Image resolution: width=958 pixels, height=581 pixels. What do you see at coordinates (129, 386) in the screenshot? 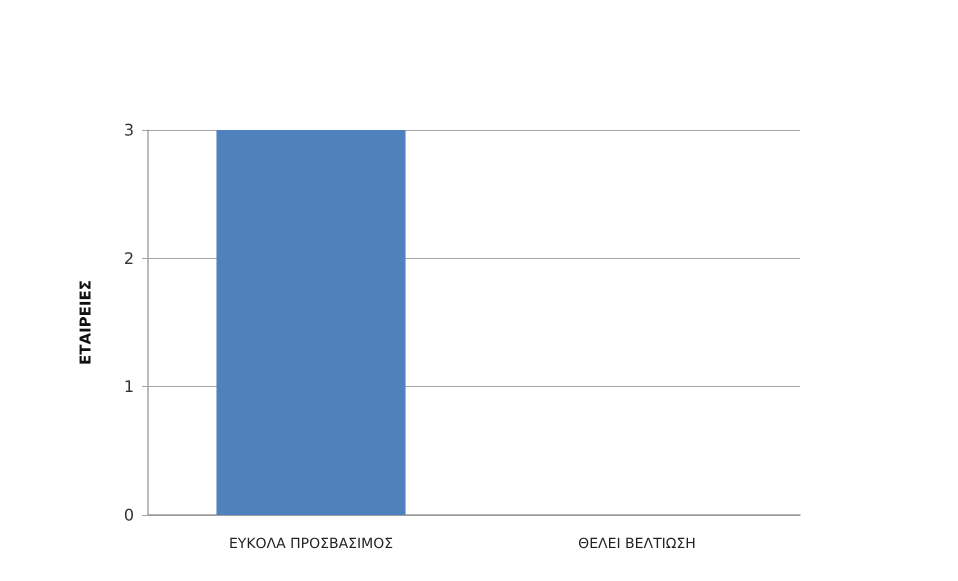
I see `y-tick-label: 1` at bounding box center [129, 386].